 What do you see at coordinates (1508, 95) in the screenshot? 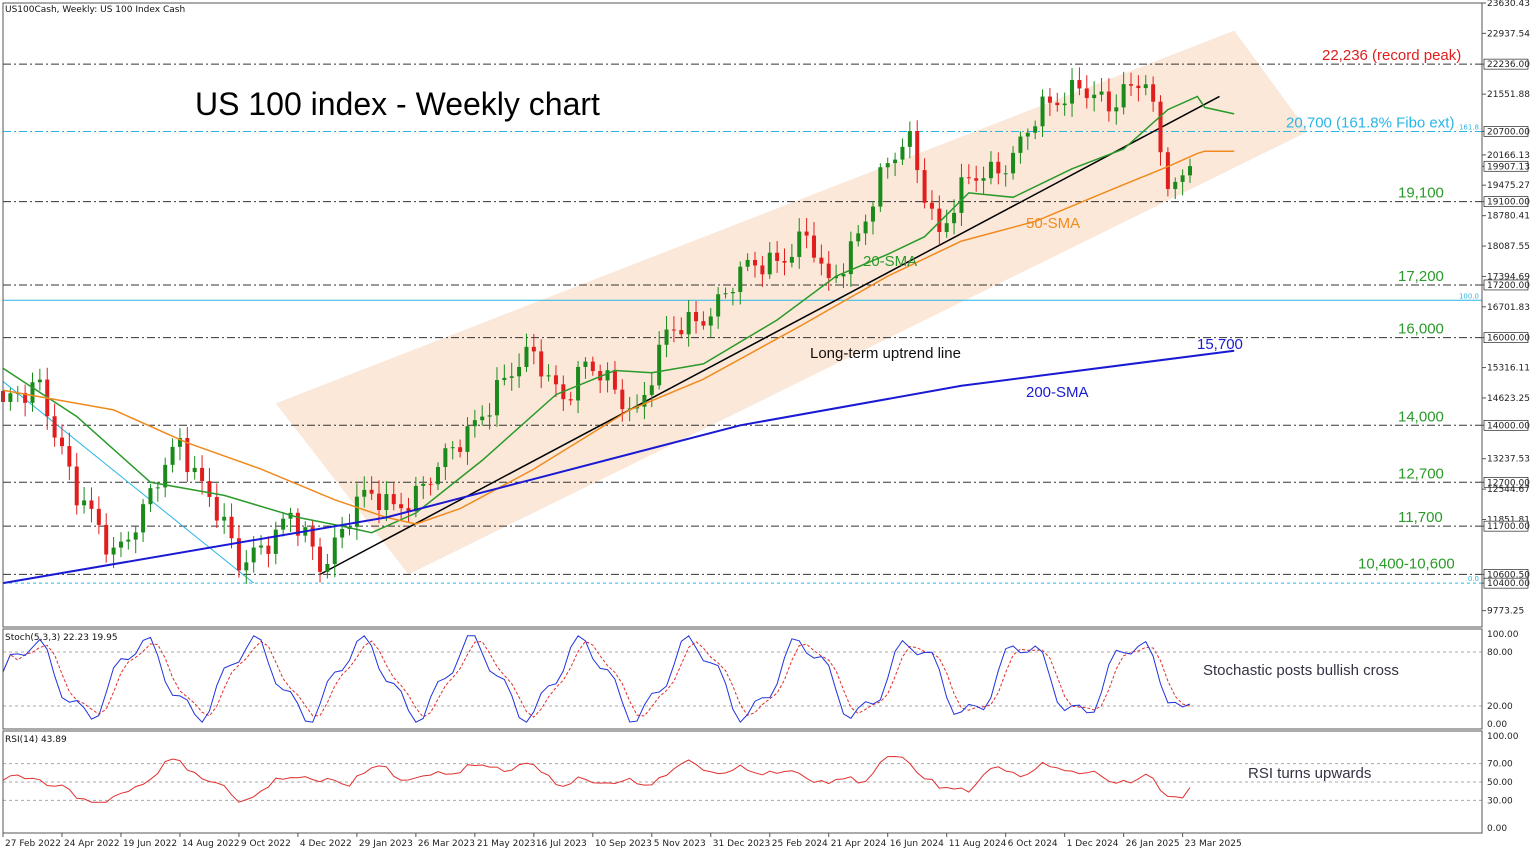
I see `price-axis-label: 21551.88` at bounding box center [1508, 95].